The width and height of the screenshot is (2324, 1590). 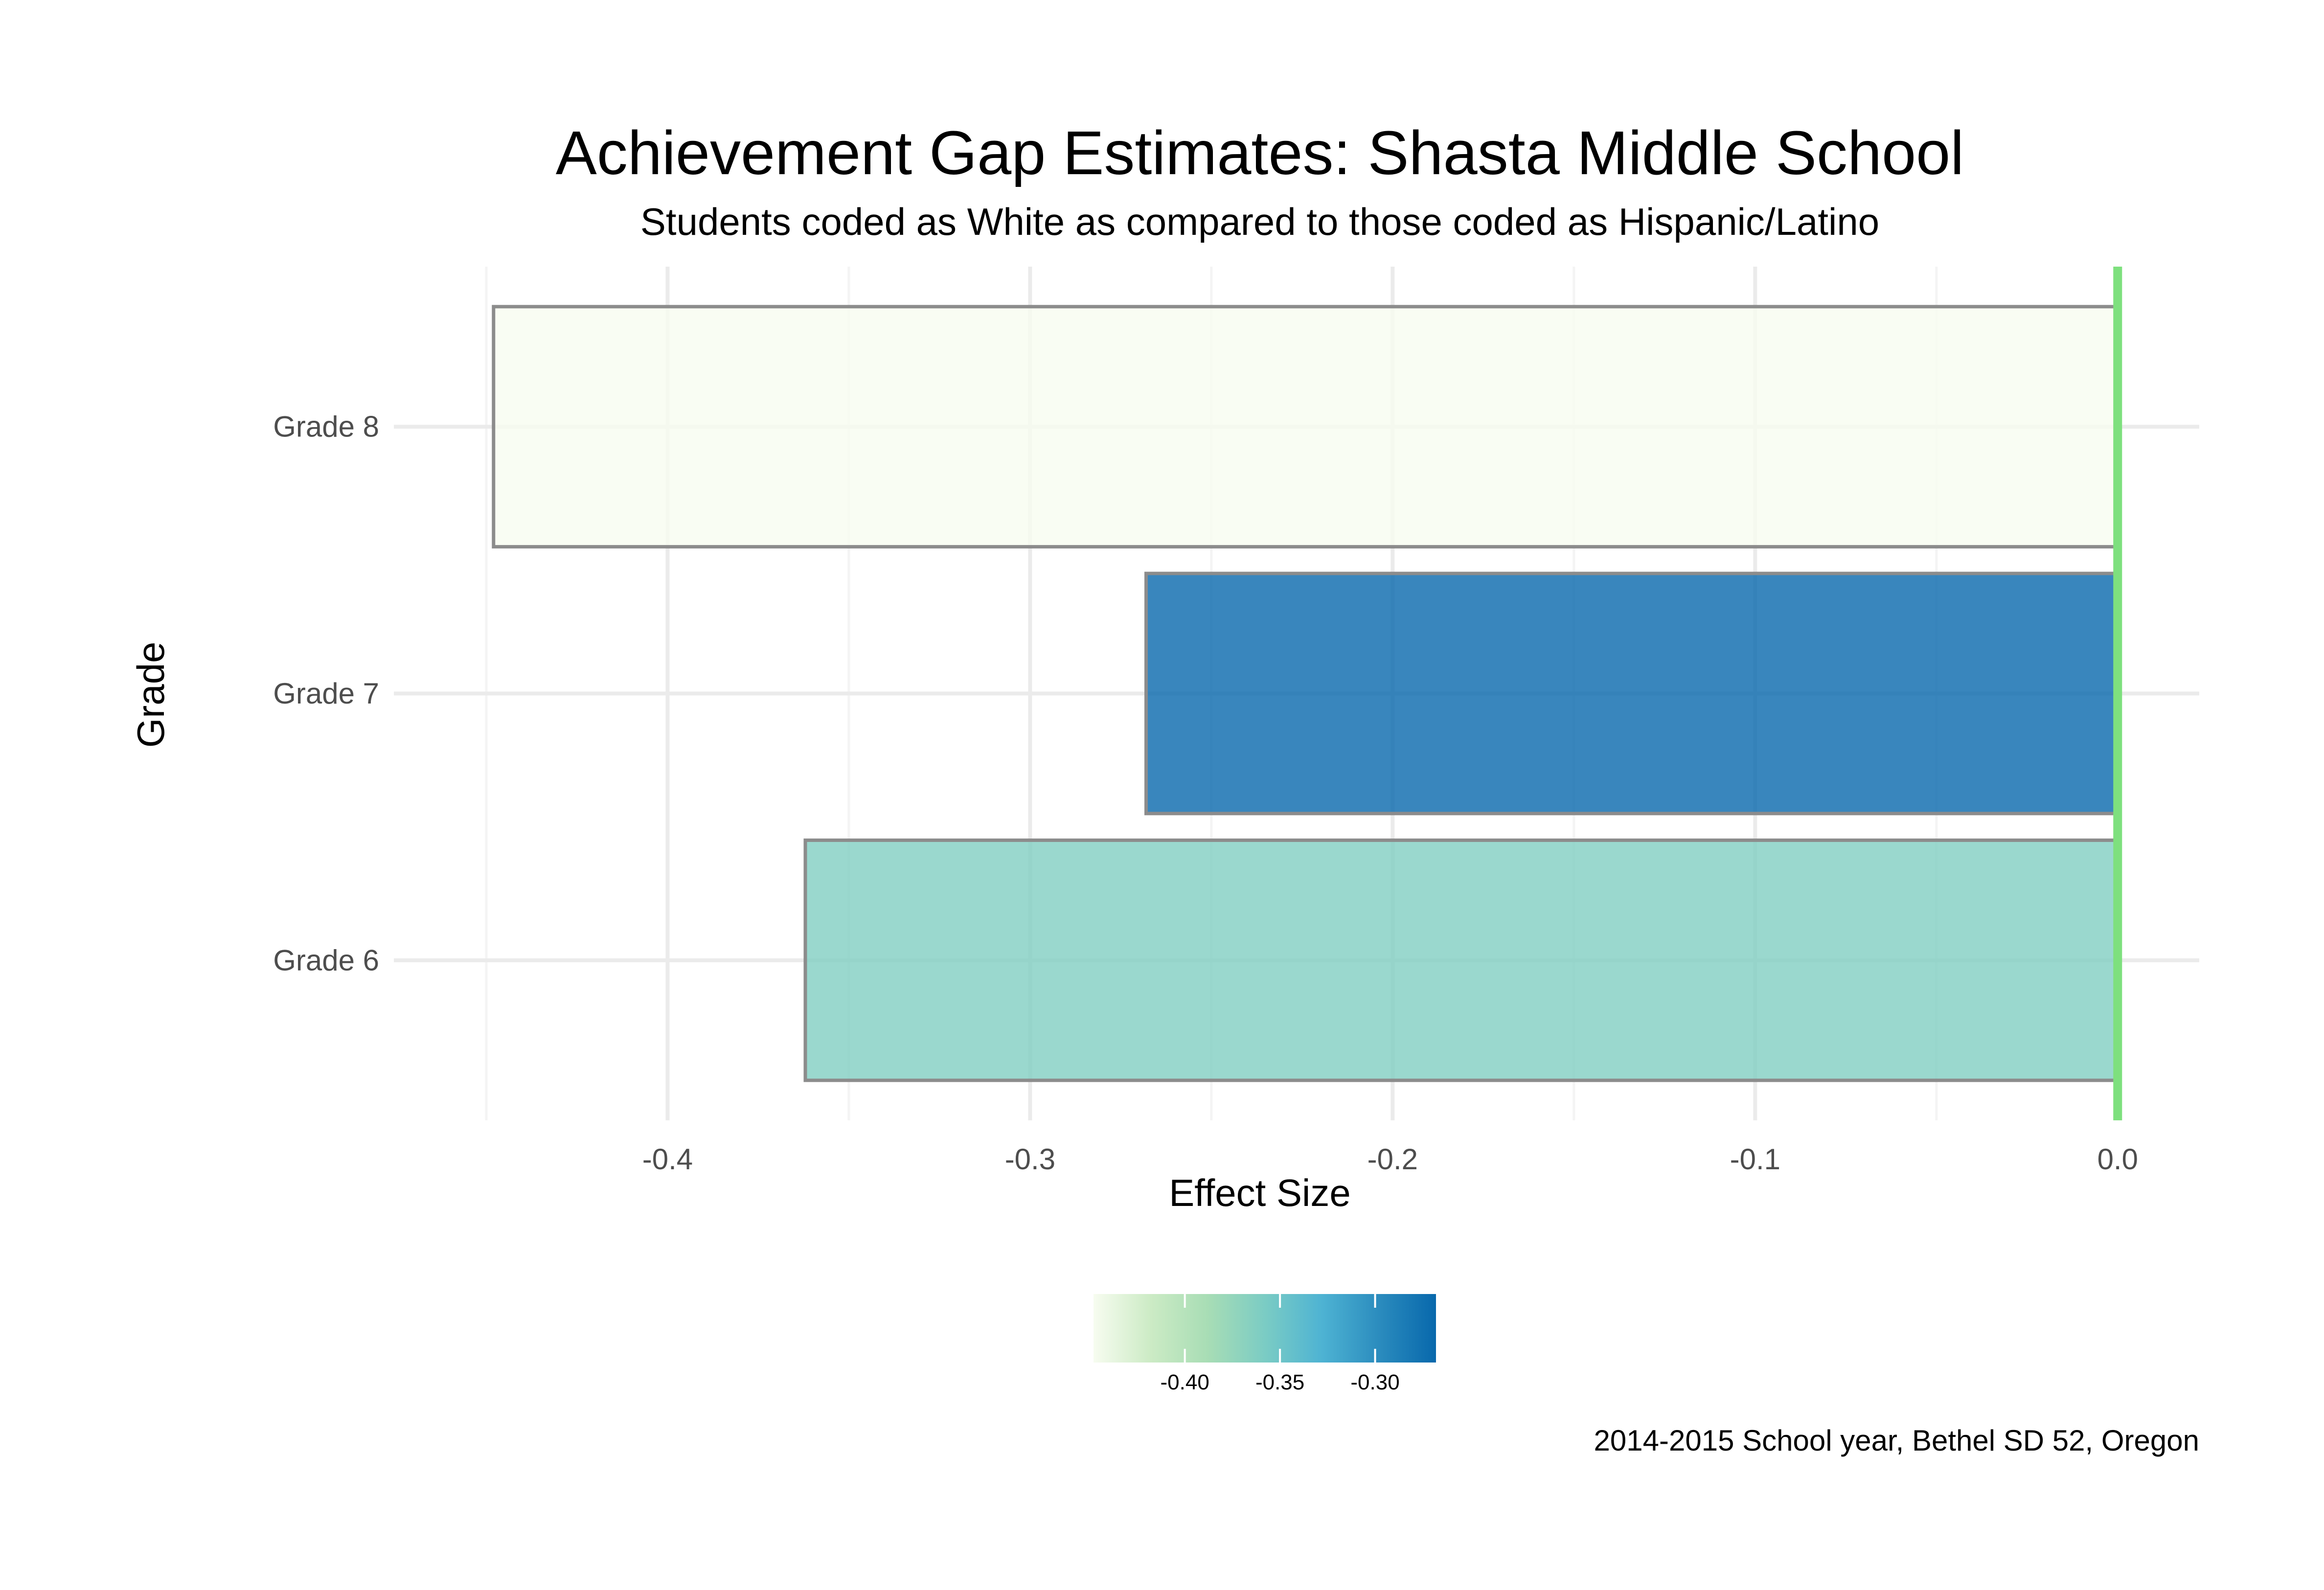 What do you see at coordinates (1259, 1193) in the screenshot?
I see `x-axis-label: Effect Size` at bounding box center [1259, 1193].